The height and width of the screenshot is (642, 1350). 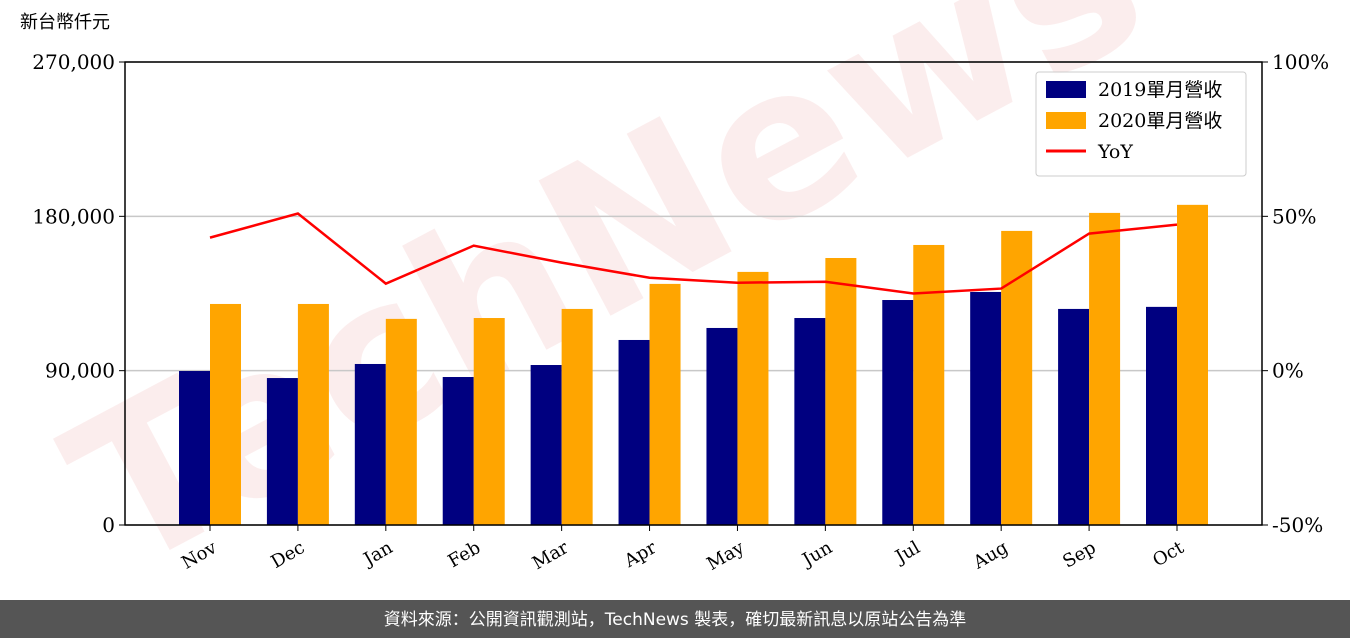 I want to click on y2-tick-label: -50%, so click(x=1297, y=525).